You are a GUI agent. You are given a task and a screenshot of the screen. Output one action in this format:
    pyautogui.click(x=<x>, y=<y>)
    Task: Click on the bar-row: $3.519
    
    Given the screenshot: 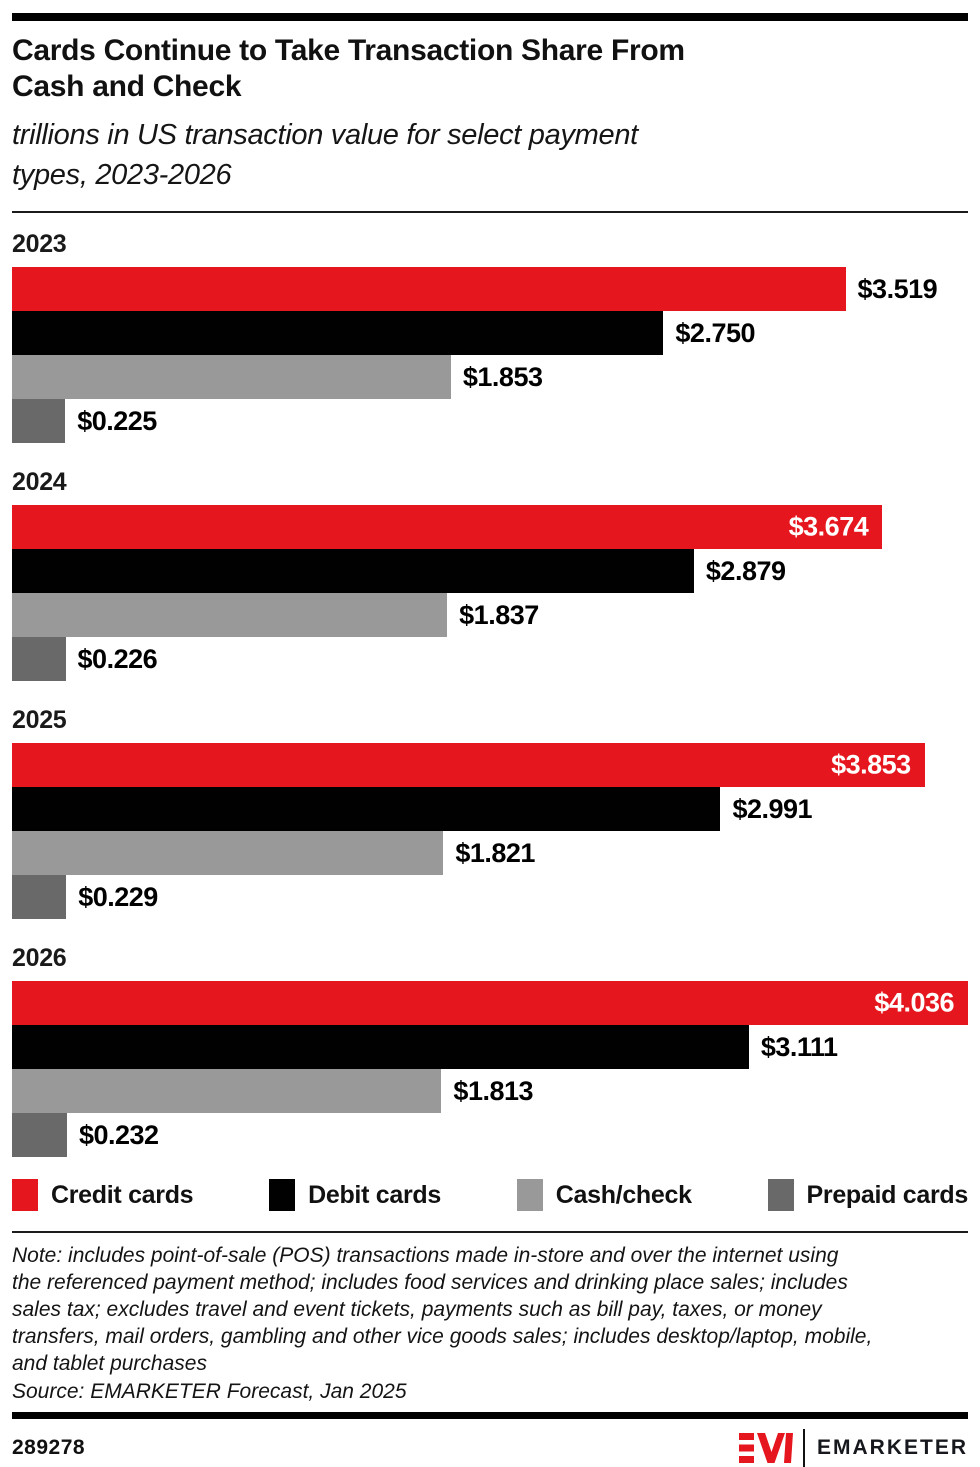 What is the action you would take?
    pyautogui.click(x=490, y=289)
    